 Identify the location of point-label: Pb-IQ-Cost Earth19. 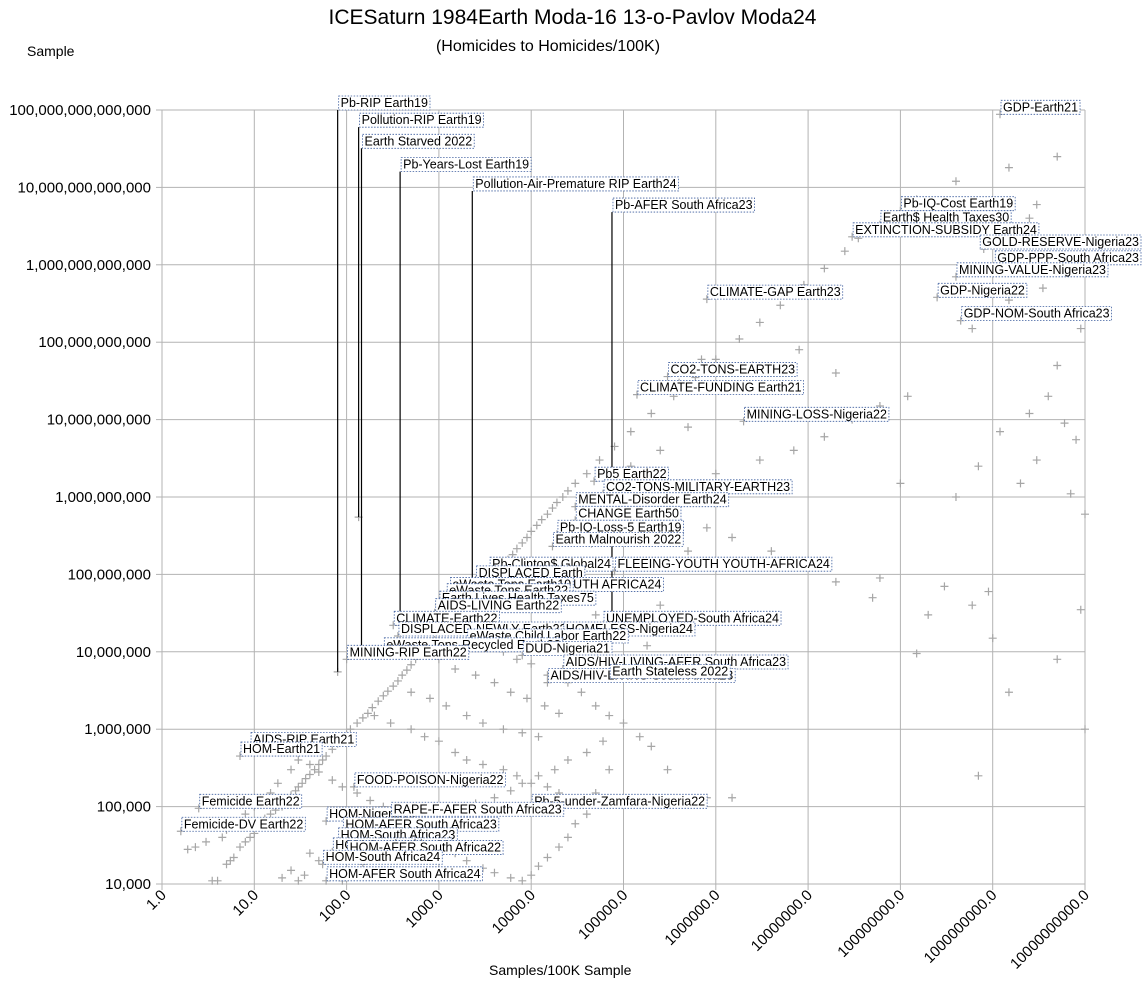
(958, 204).